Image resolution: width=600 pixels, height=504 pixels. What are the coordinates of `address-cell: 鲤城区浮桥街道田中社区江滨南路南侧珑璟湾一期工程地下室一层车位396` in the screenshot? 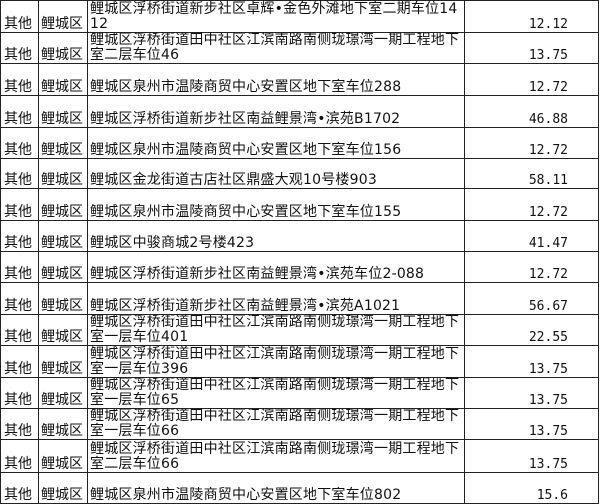 It's located at (276, 361).